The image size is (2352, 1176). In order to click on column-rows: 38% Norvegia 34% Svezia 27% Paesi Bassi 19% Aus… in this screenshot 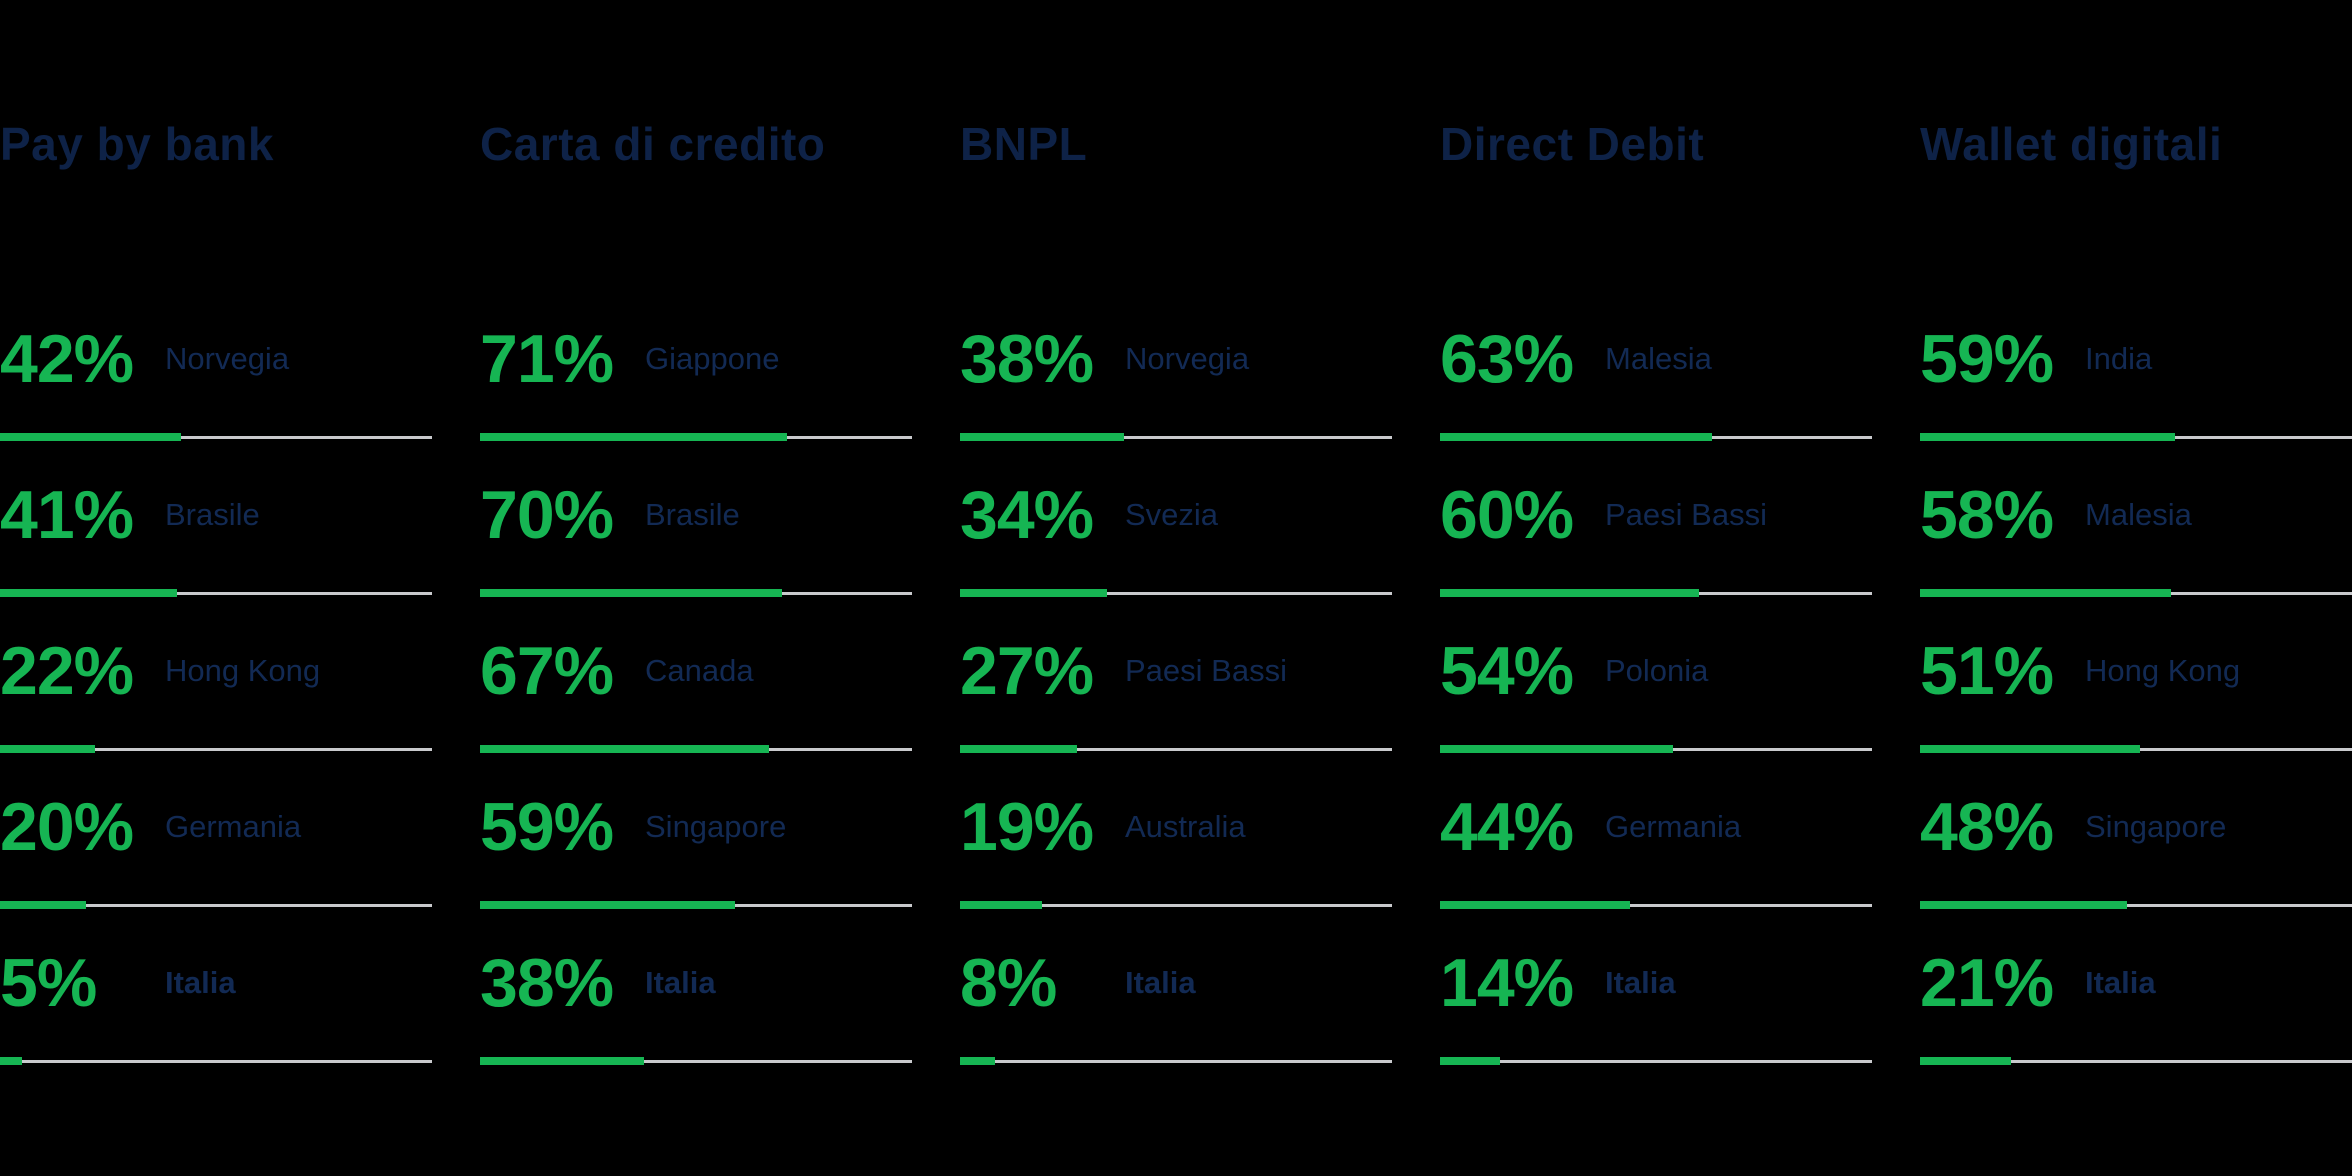, I will do `click(1176, 710)`.